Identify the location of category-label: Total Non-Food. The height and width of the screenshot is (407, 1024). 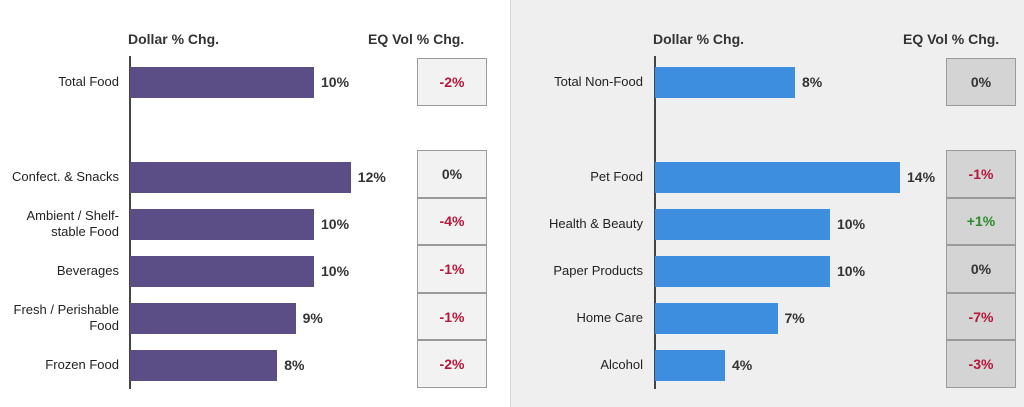
(568, 82).